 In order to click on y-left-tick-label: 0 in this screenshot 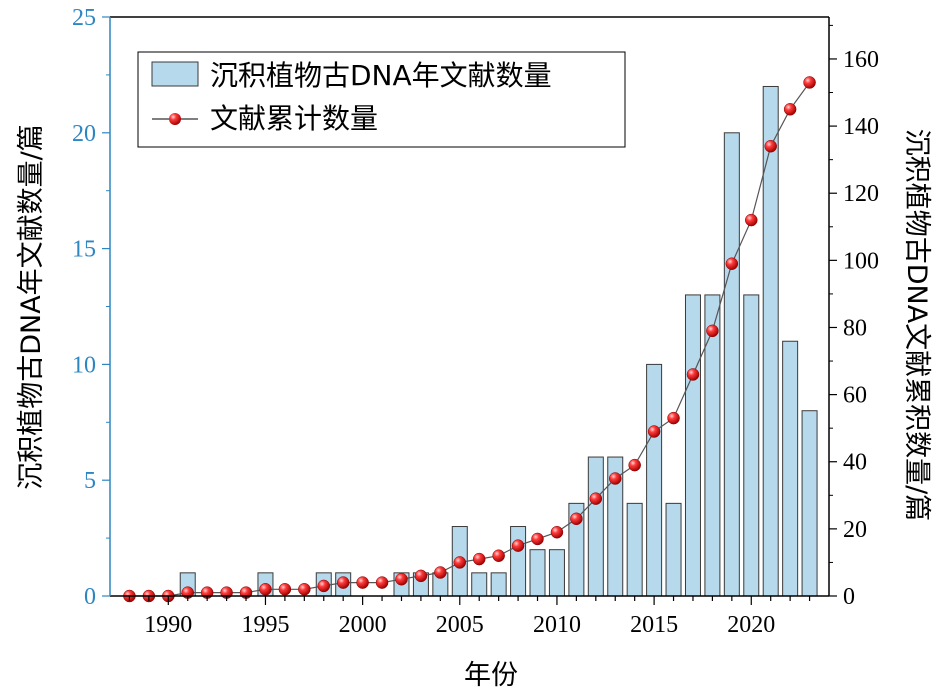, I will do `click(90, 597)`.